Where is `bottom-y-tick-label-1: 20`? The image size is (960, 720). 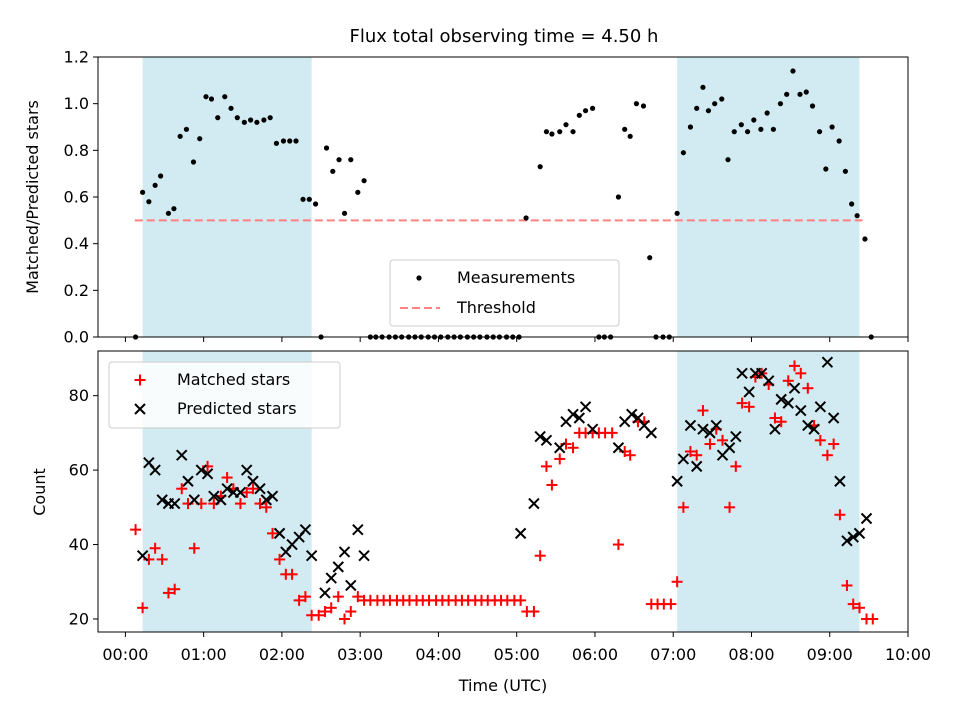
bottom-y-tick-label-1: 20 is located at coordinates (79, 618).